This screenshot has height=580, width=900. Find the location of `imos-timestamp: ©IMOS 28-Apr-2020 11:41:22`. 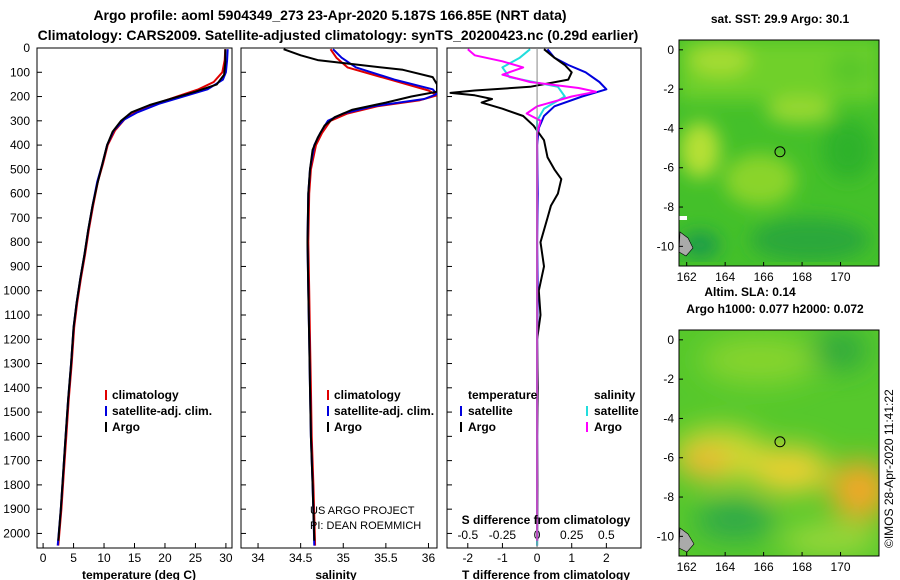

imos-timestamp: ©IMOS 28-Apr-2020 11:41:22 is located at coordinates (889, 468).